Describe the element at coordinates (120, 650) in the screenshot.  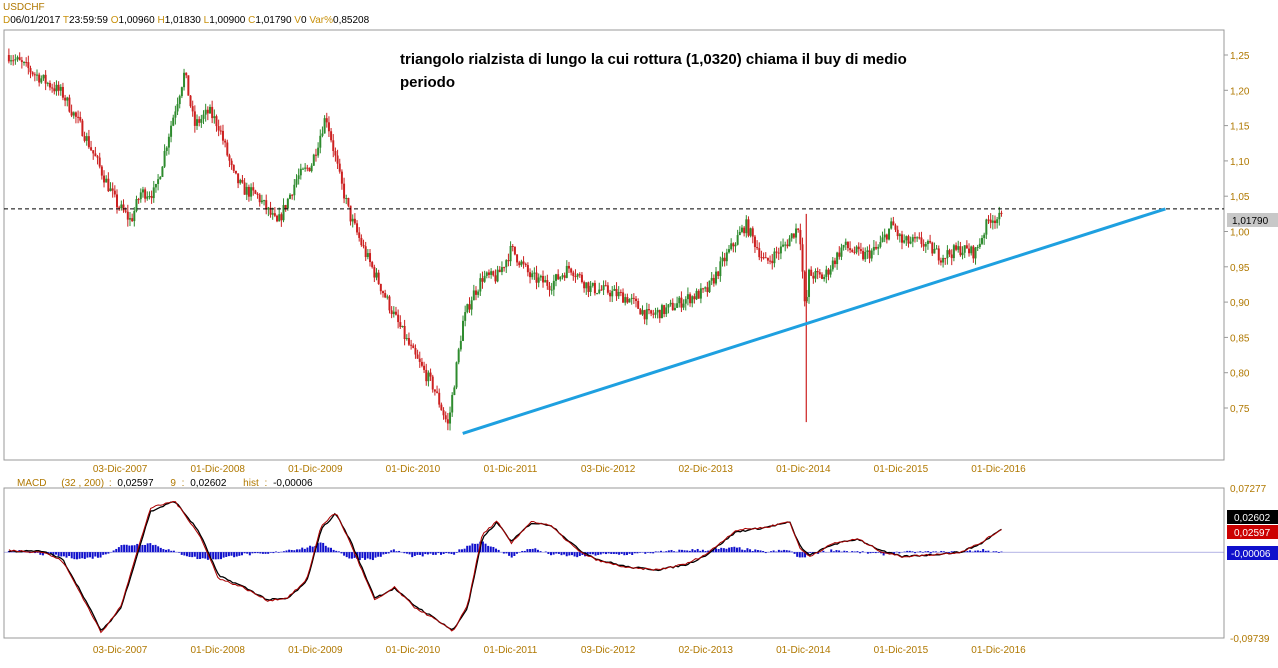
I see `x-tick-label: 03-Dic-2007` at that location.